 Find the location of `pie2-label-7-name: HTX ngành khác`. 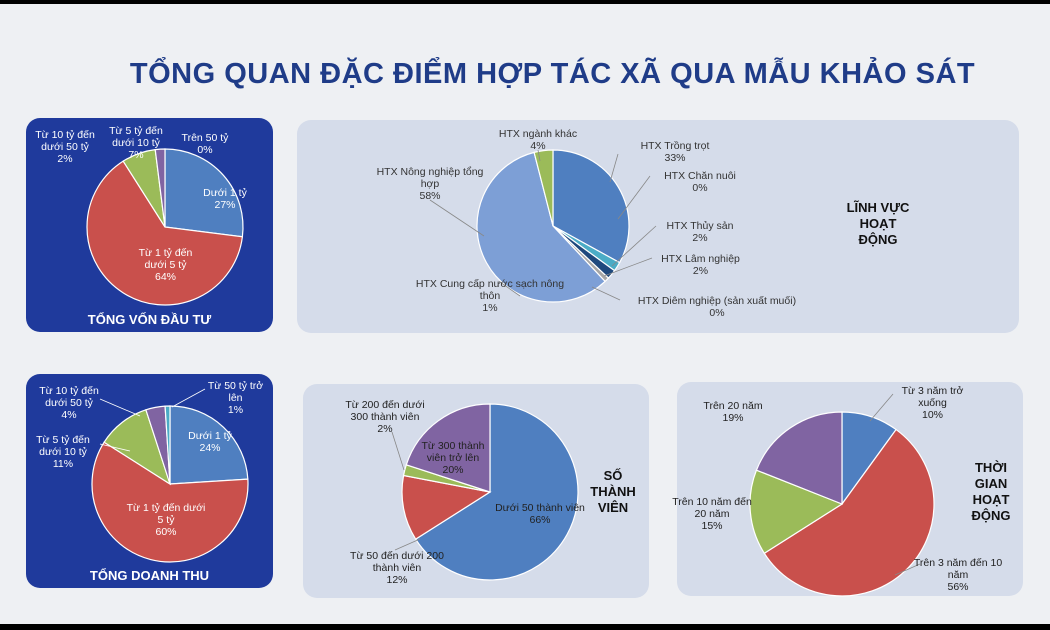

pie2-label-7-name: HTX ngành khác is located at coordinates (538, 134).